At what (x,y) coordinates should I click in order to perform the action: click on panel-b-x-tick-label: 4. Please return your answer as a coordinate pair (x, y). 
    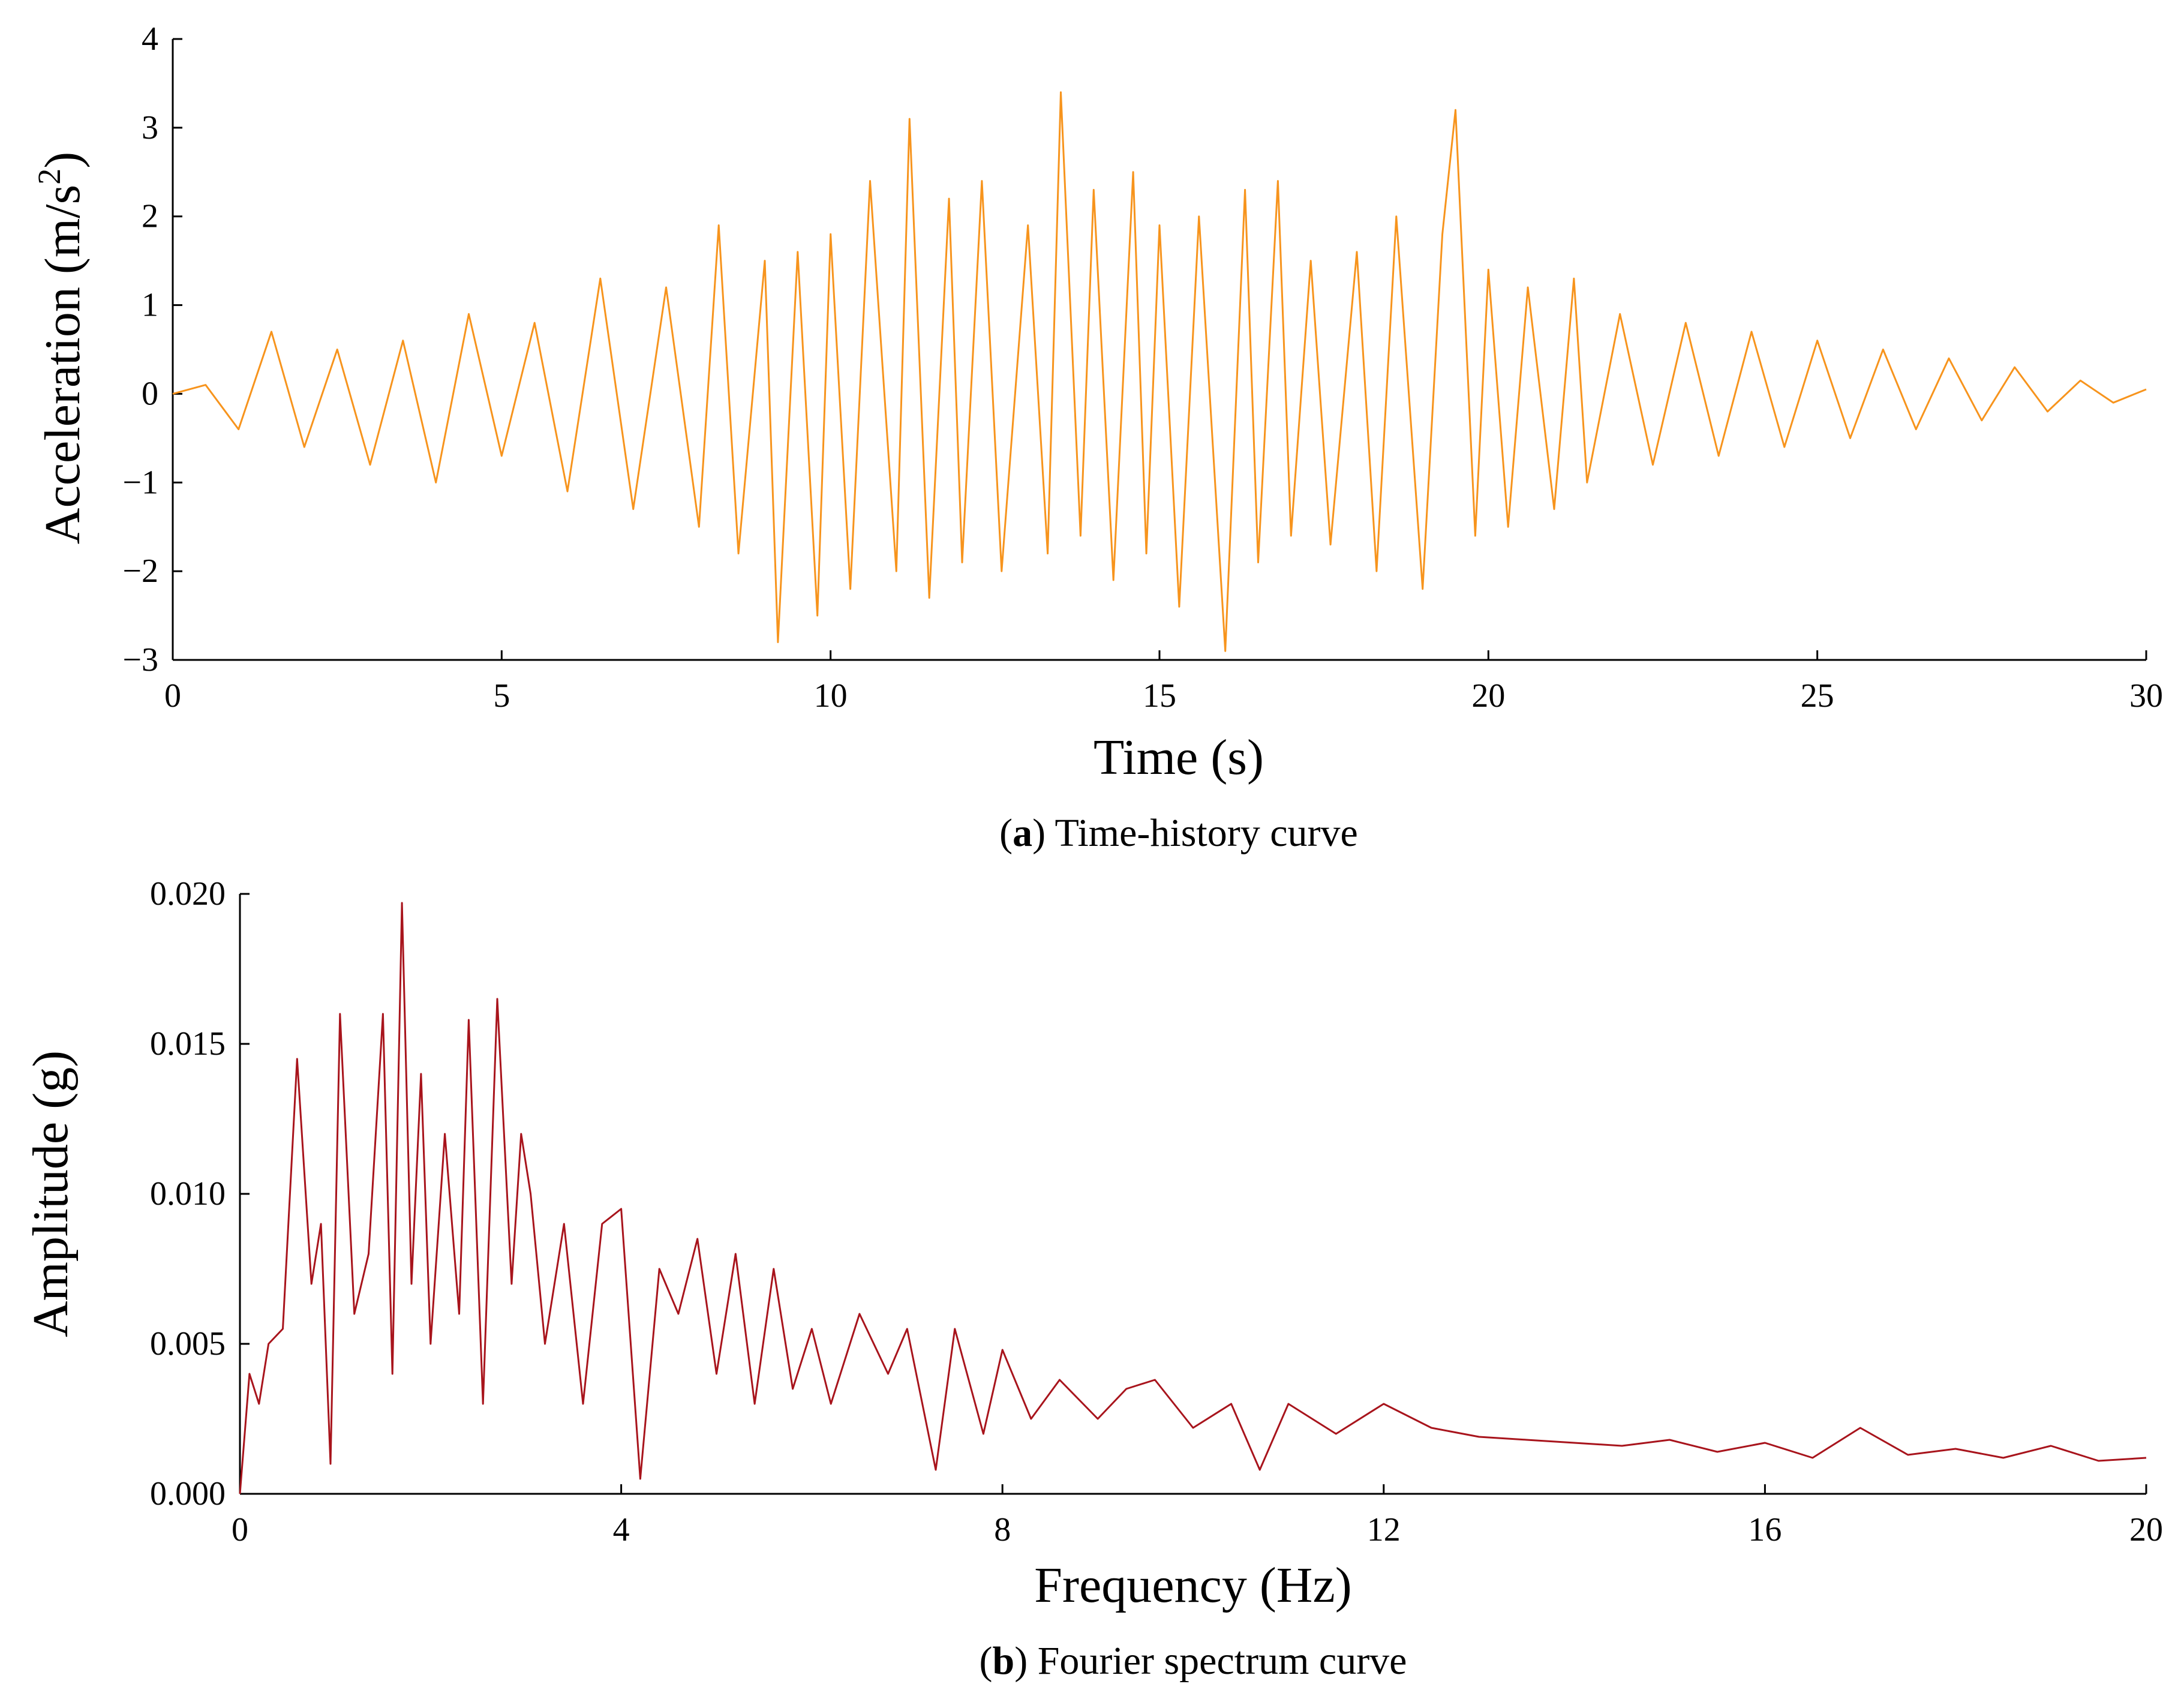
    Looking at the image, I should click on (621, 1529).